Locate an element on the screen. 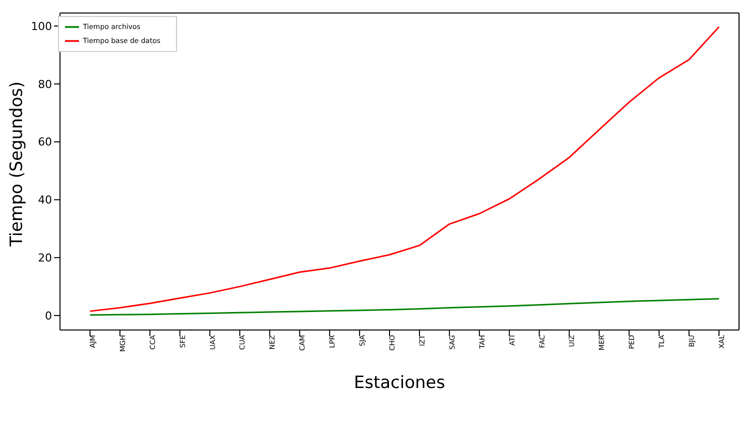 This screenshot has width=740, height=424. x-axis-title: Estaciones is located at coordinates (400, 383).